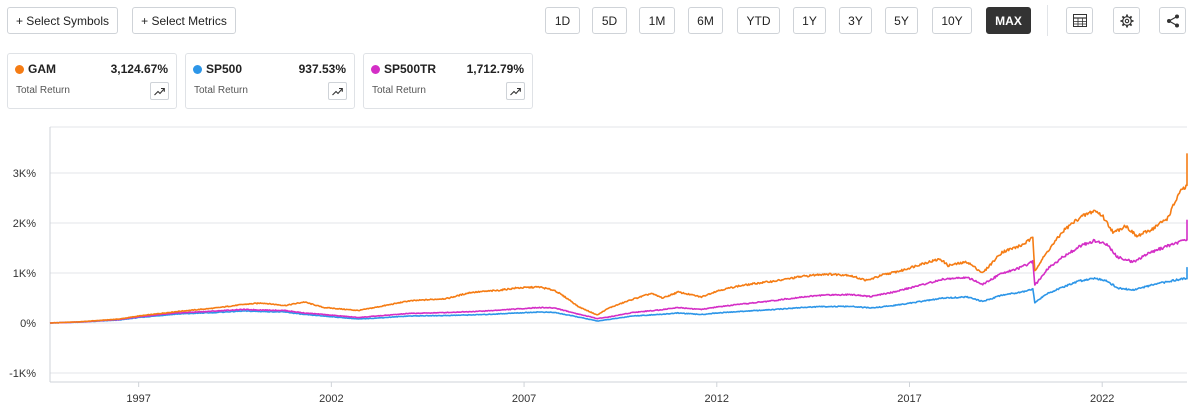 This screenshot has width=1199, height=415. Describe the element at coordinates (1008, 20) in the screenshot. I see `range-max-button: MAX` at that location.